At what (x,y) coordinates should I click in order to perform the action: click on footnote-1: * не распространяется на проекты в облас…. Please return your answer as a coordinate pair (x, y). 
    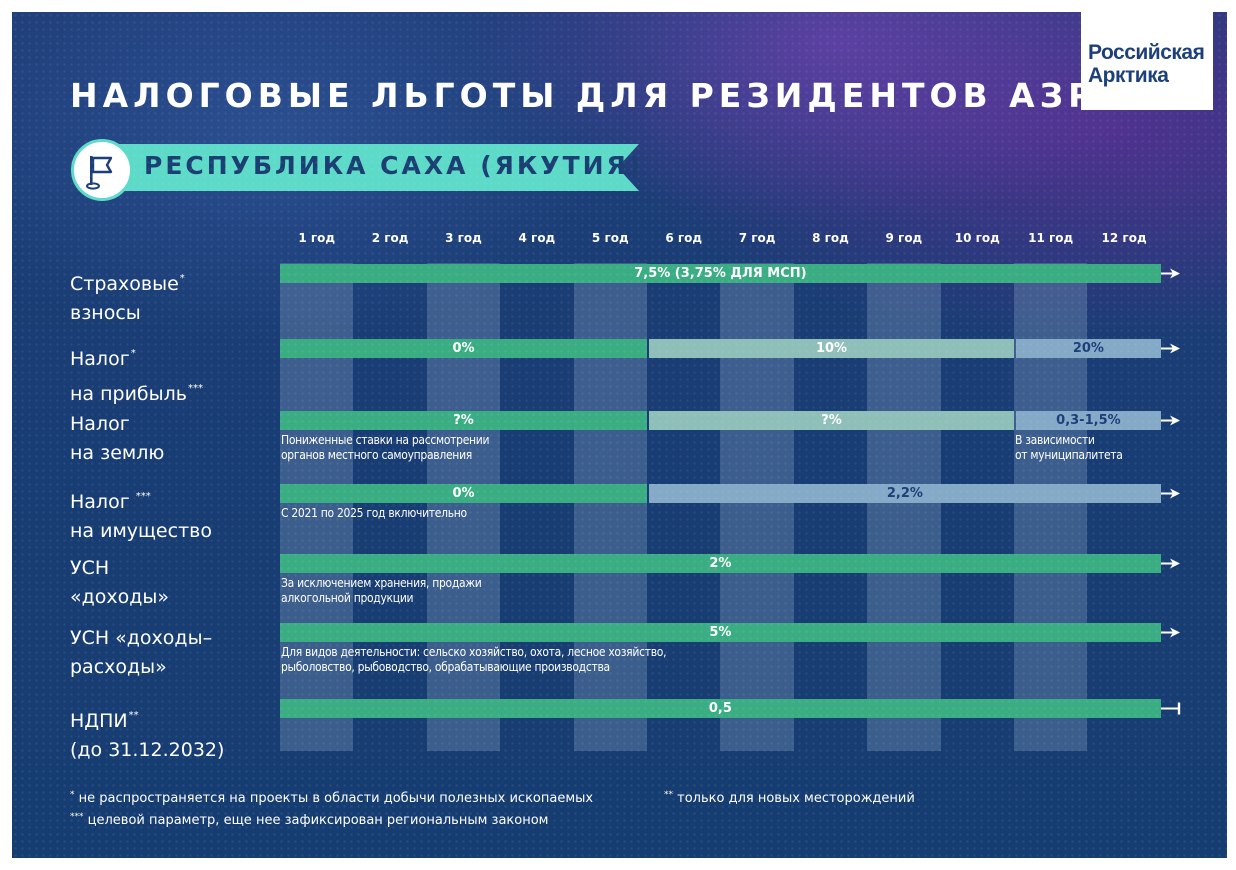
    Looking at the image, I should click on (332, 798).